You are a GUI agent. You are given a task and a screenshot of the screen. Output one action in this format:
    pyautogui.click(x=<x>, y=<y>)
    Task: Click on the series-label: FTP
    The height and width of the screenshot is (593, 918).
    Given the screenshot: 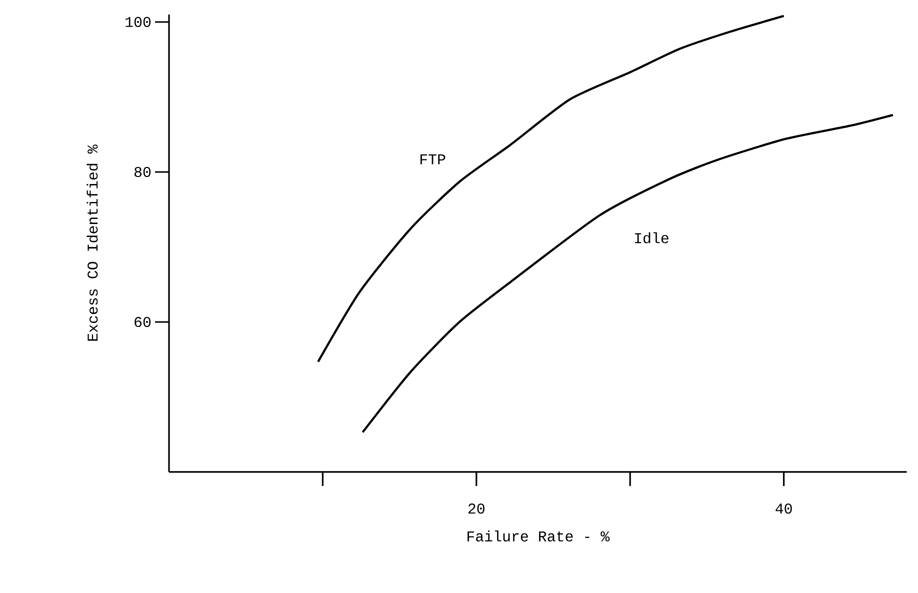 What is the action you would take?
    pyautogui.click(x=433, y=159)
    